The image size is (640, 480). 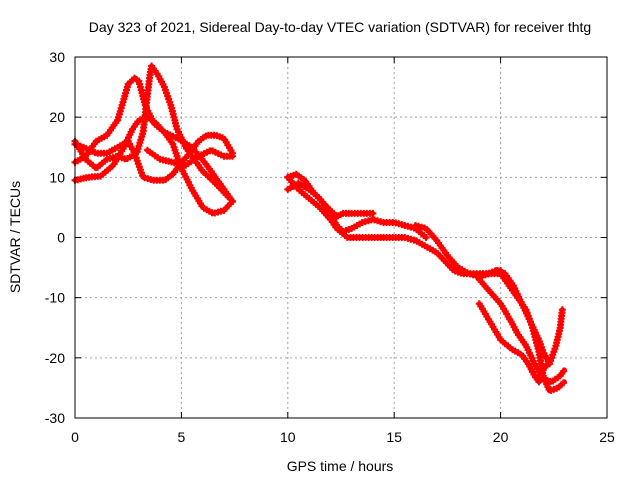 I want to click on x-tick-label: 15, so click(x=394, y=437).